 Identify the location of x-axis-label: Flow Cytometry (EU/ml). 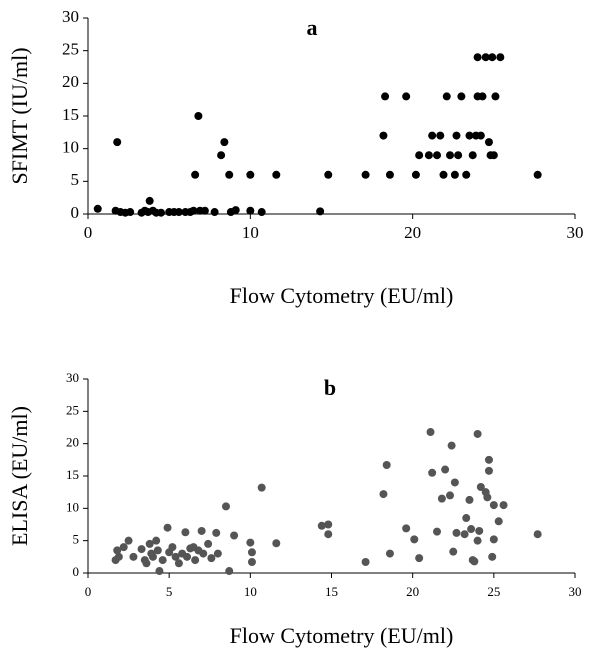
(342, 635).